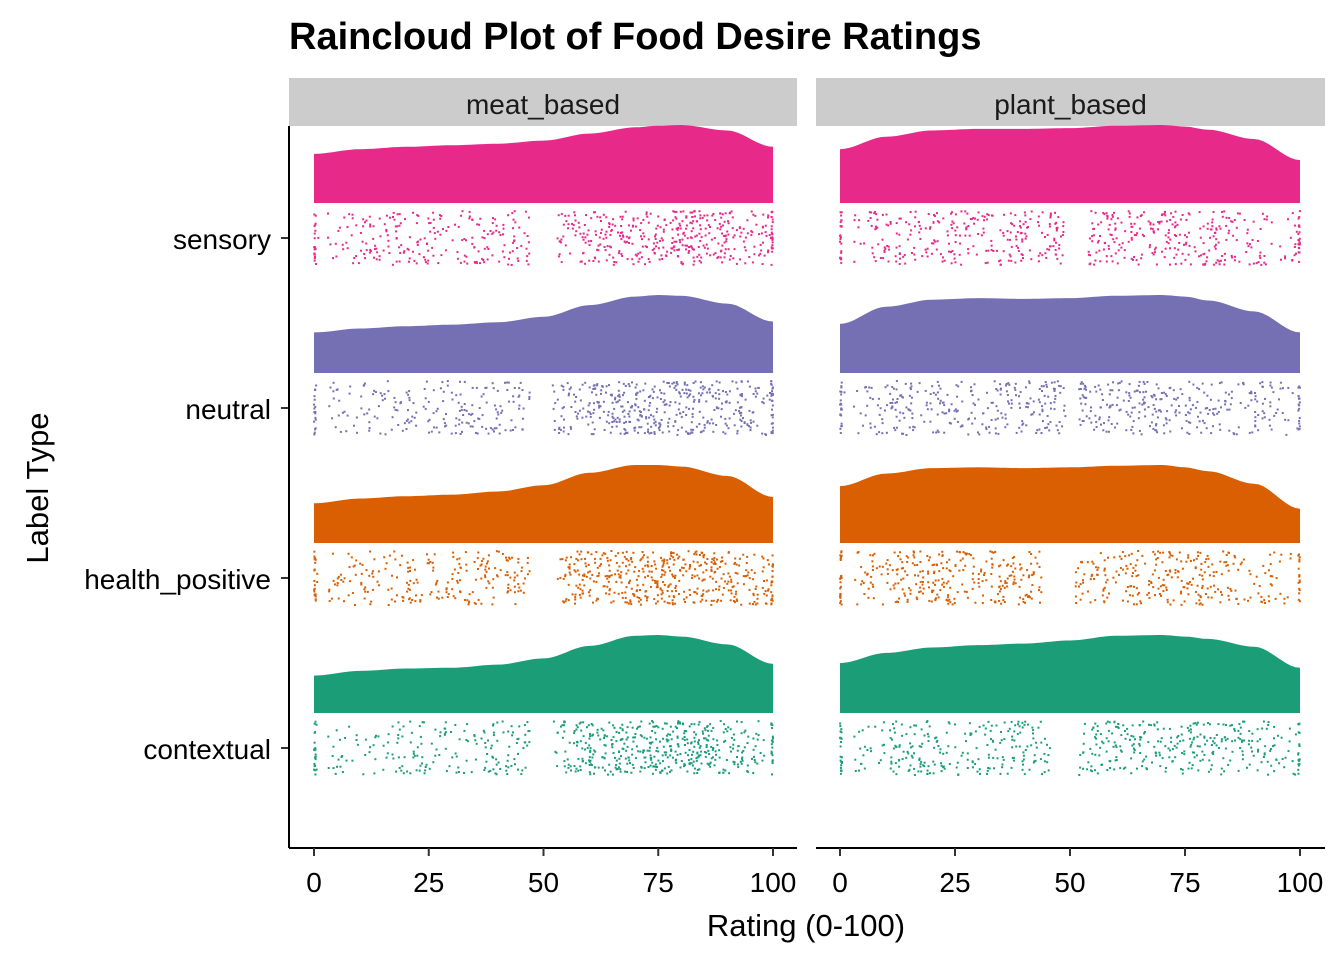 The width and height of the screenshot is (1344, 965). What do you see at coordinates (543, 164) in the screenshot?
I see `cloud-sensory` at bounding box center [543, 164].